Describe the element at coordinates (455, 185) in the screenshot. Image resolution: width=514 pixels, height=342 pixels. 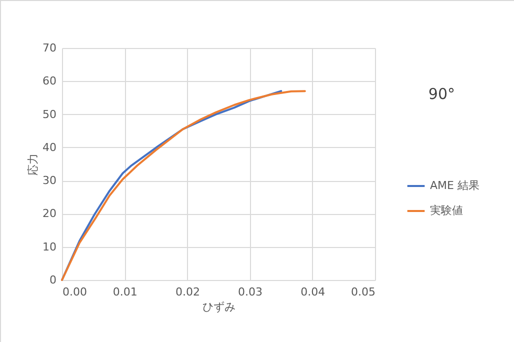
I see `legend-label: AME 結果` at that location.